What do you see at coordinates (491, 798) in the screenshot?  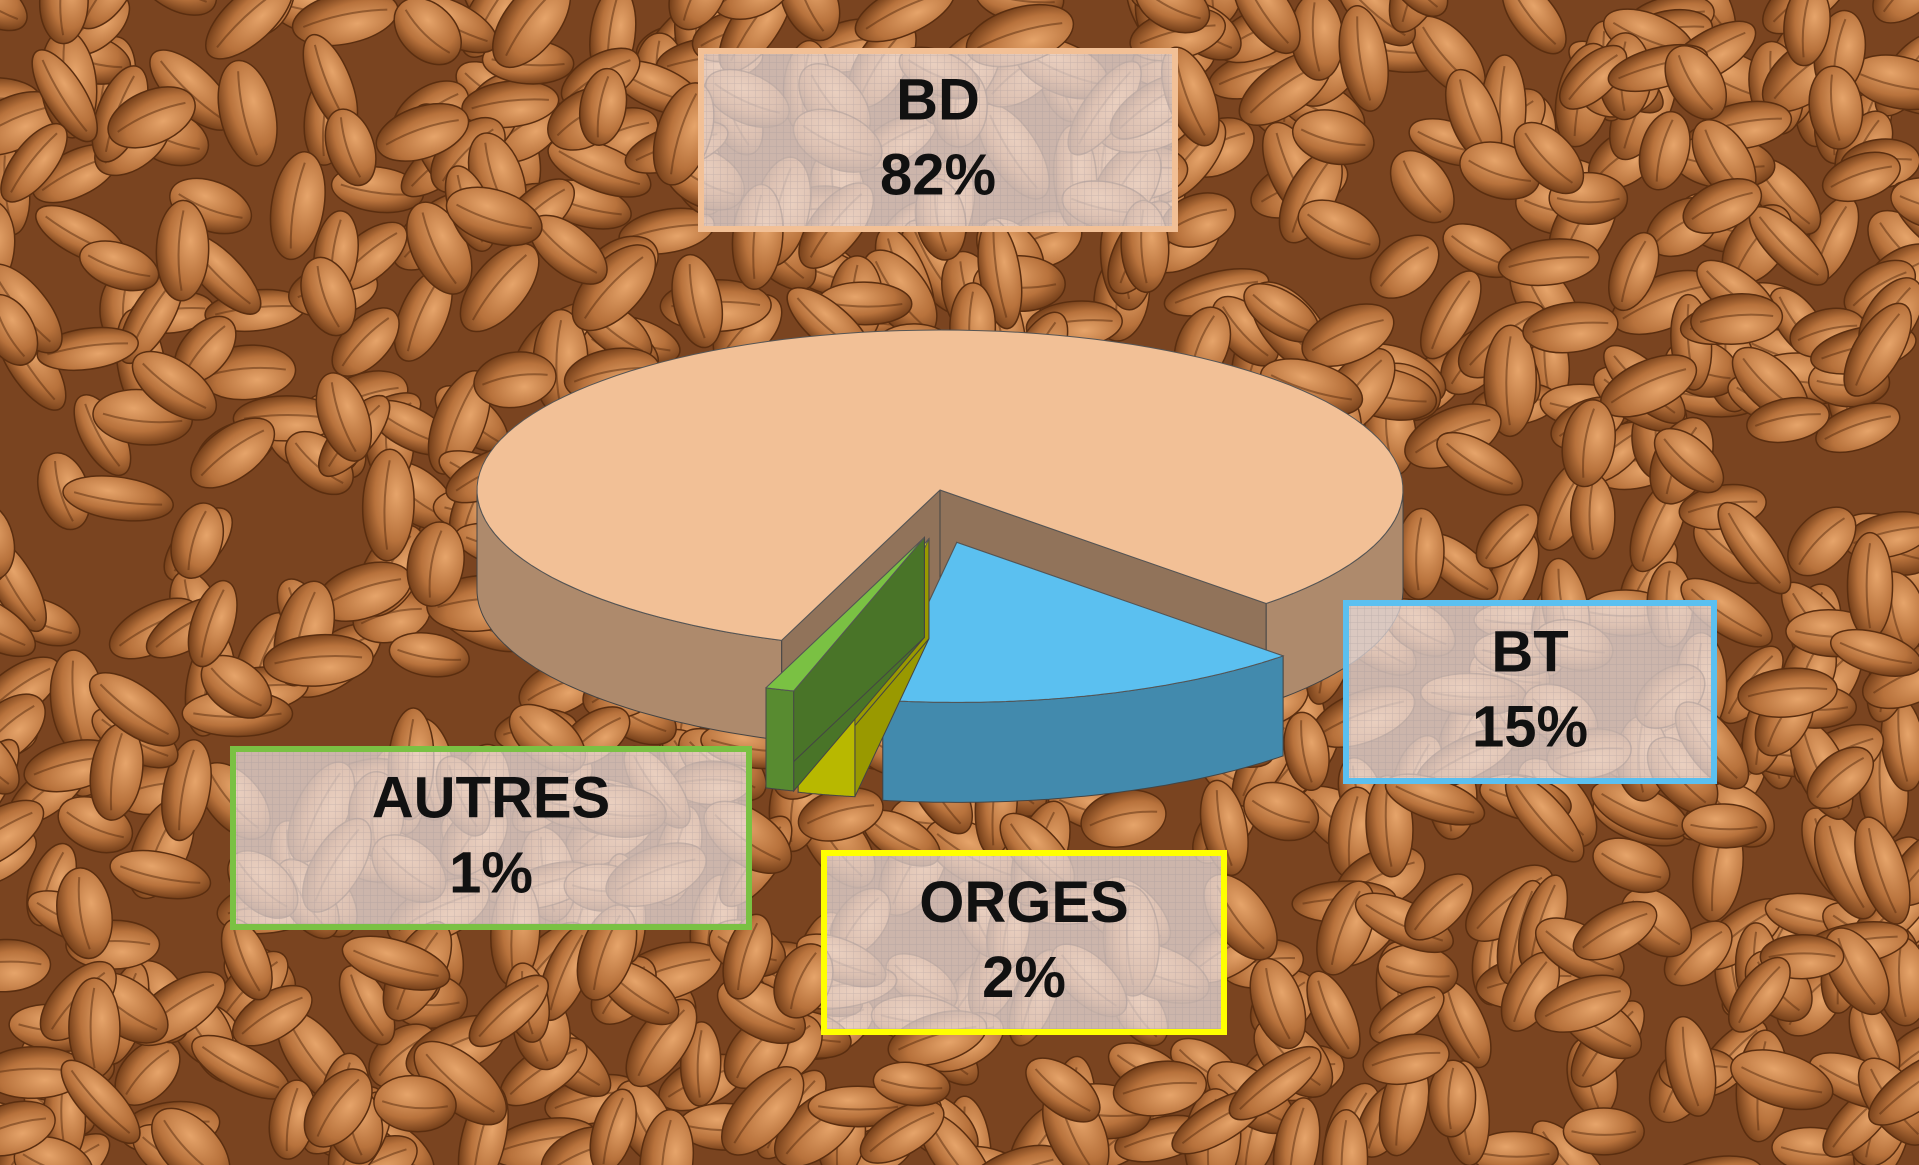 I see `label-category: AUTRES` at bounding box center [491, 798].